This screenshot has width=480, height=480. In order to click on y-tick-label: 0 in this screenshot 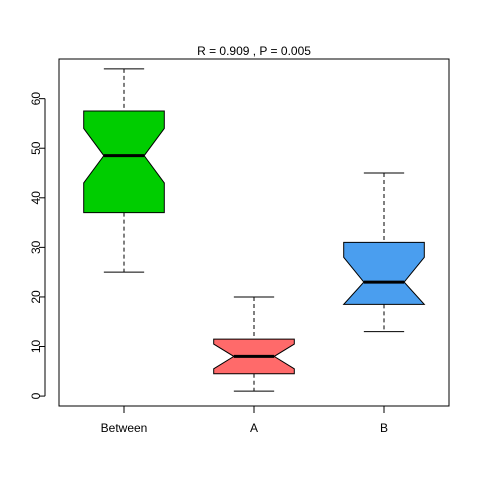, I will do `click(36, 395)`.